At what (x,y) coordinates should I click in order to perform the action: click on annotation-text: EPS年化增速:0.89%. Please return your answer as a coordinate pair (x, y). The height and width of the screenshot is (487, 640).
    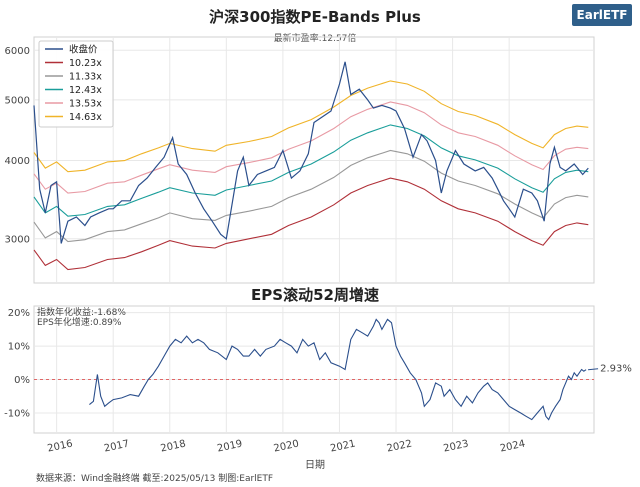
    Looking at the image, I should click on (79, 322).